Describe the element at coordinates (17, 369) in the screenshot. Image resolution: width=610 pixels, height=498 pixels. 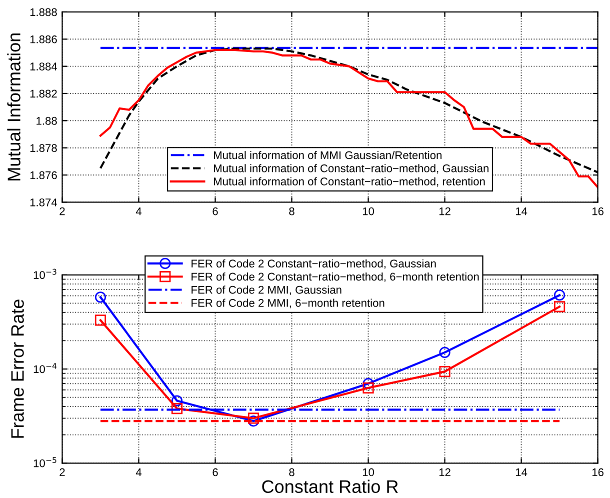
I see `y-axis-title: Frame Error Rate` at that location.